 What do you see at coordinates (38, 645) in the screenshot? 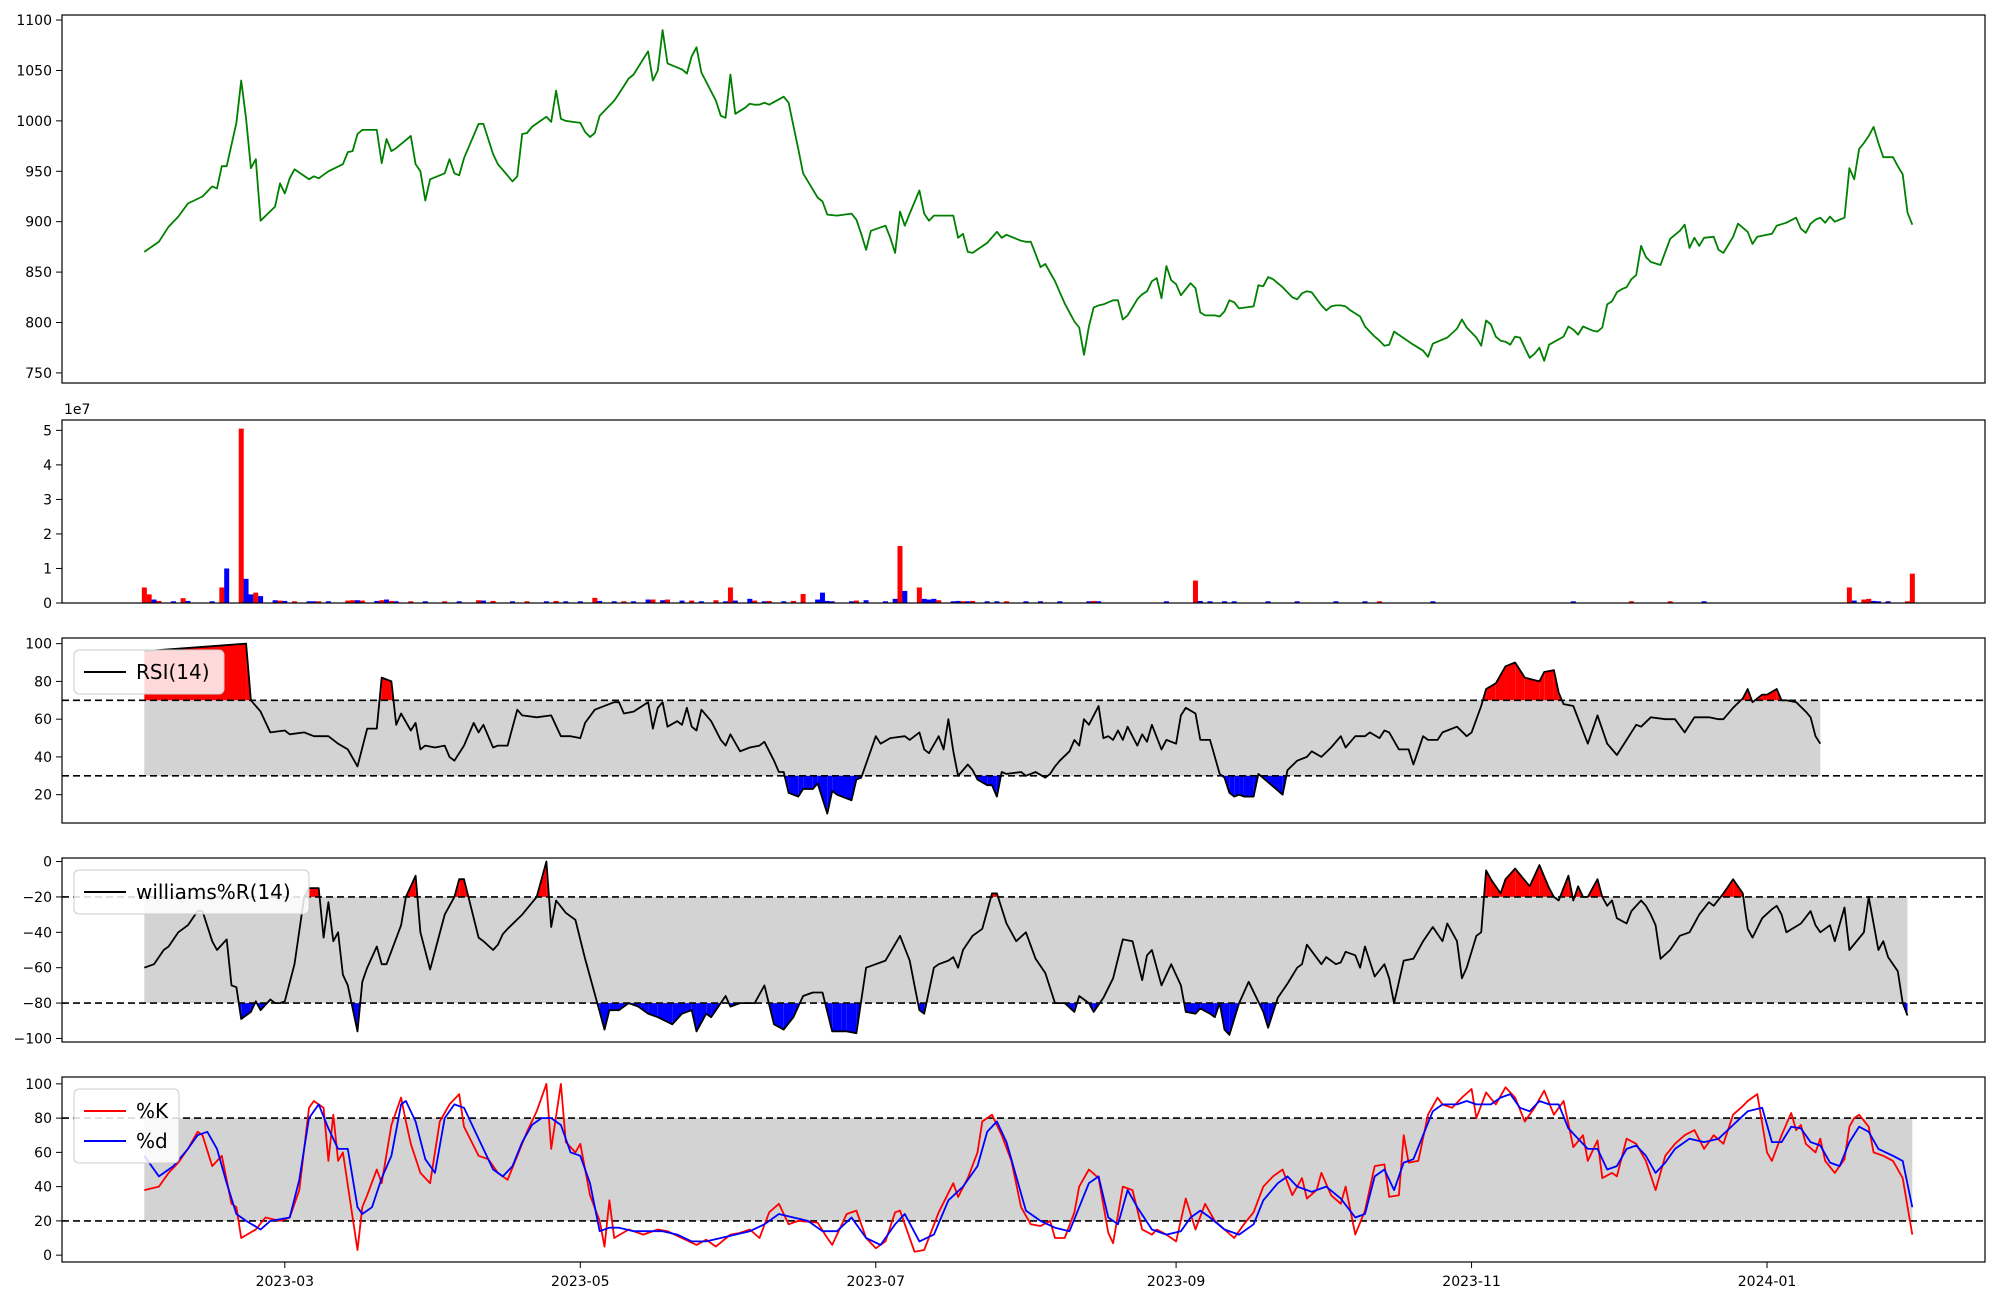
I see `rsi-ytick-label: 100` at bounding box center [38, 645].